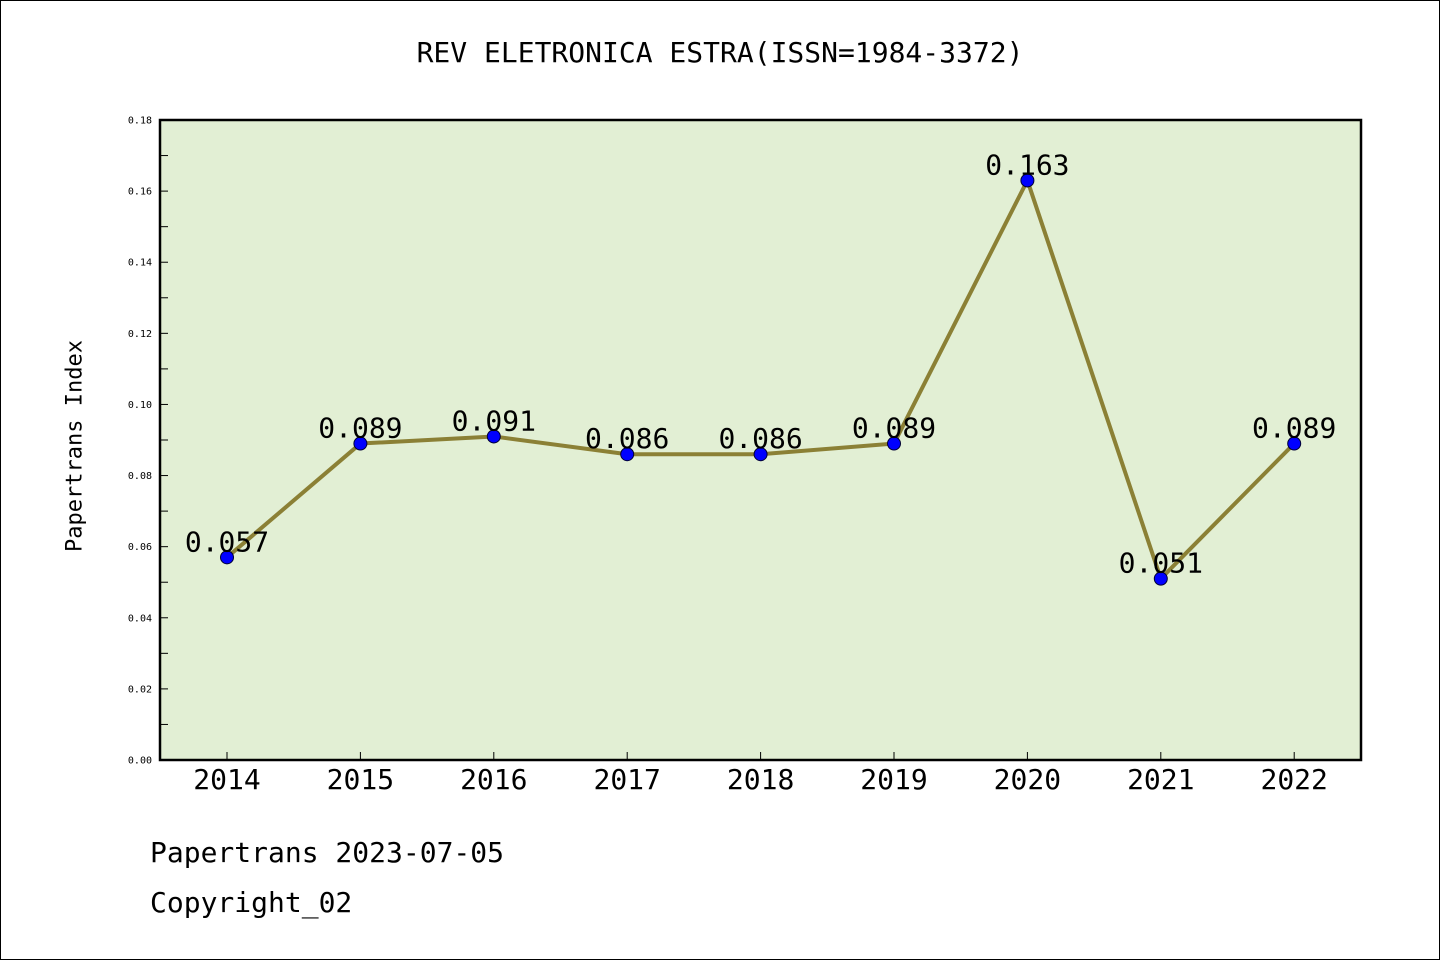  What do you see at coordinates (226, 779) in the screenshot?
I see `x-tick-label: 2014` at bounding box center [226, 779].